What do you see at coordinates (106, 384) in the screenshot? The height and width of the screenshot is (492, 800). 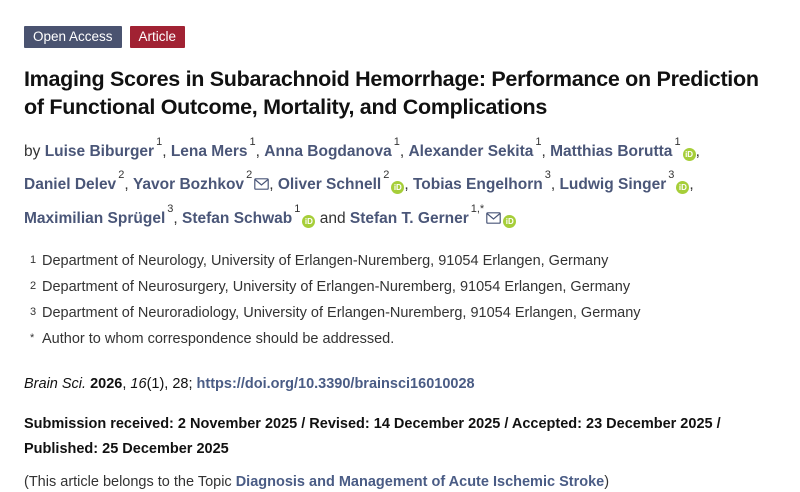 I see `citation-year: 2026` at bounding box center [106, 384].